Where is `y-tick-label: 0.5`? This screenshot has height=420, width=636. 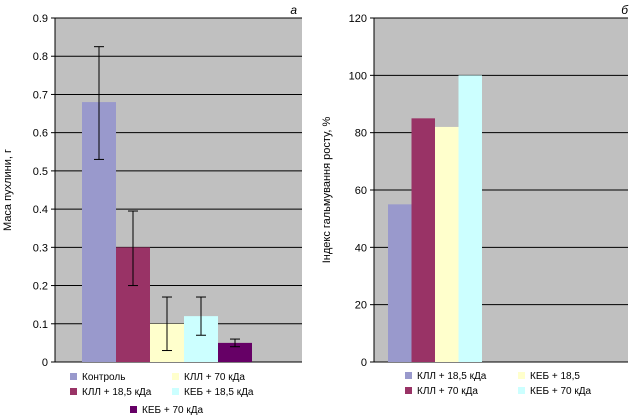
y-tick-label: 0.5 is located at coordinates (40, 172).